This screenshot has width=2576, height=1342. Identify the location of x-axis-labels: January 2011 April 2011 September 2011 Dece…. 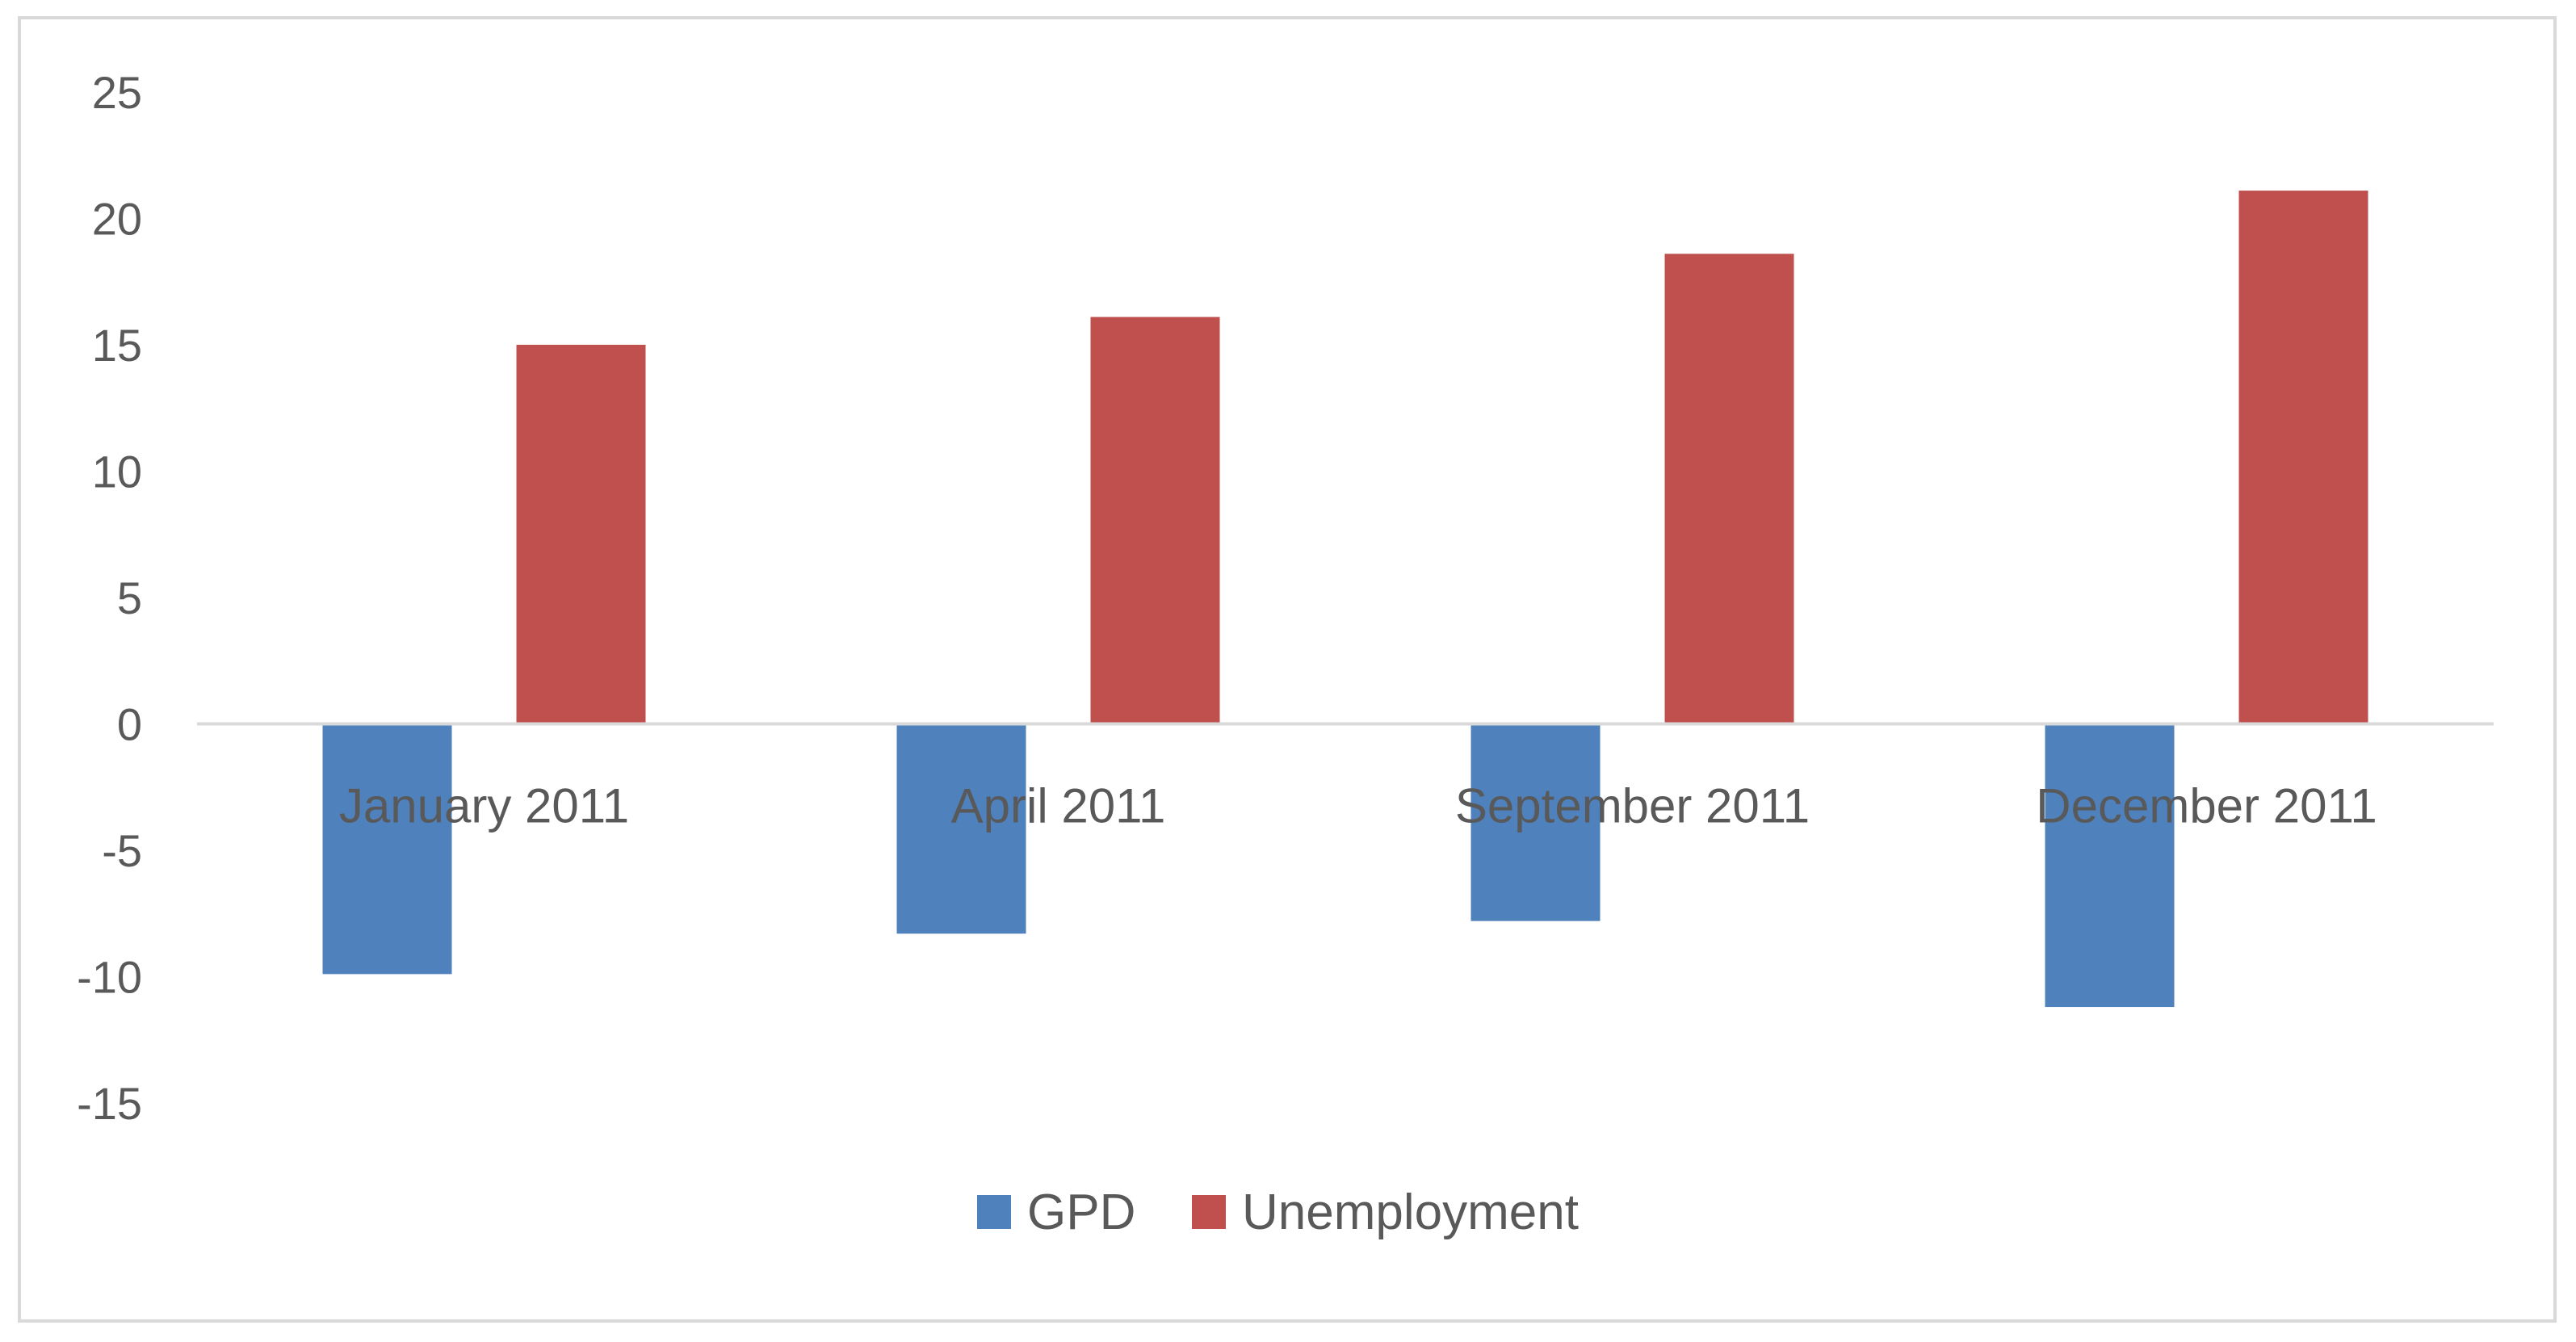
(1358, 806).